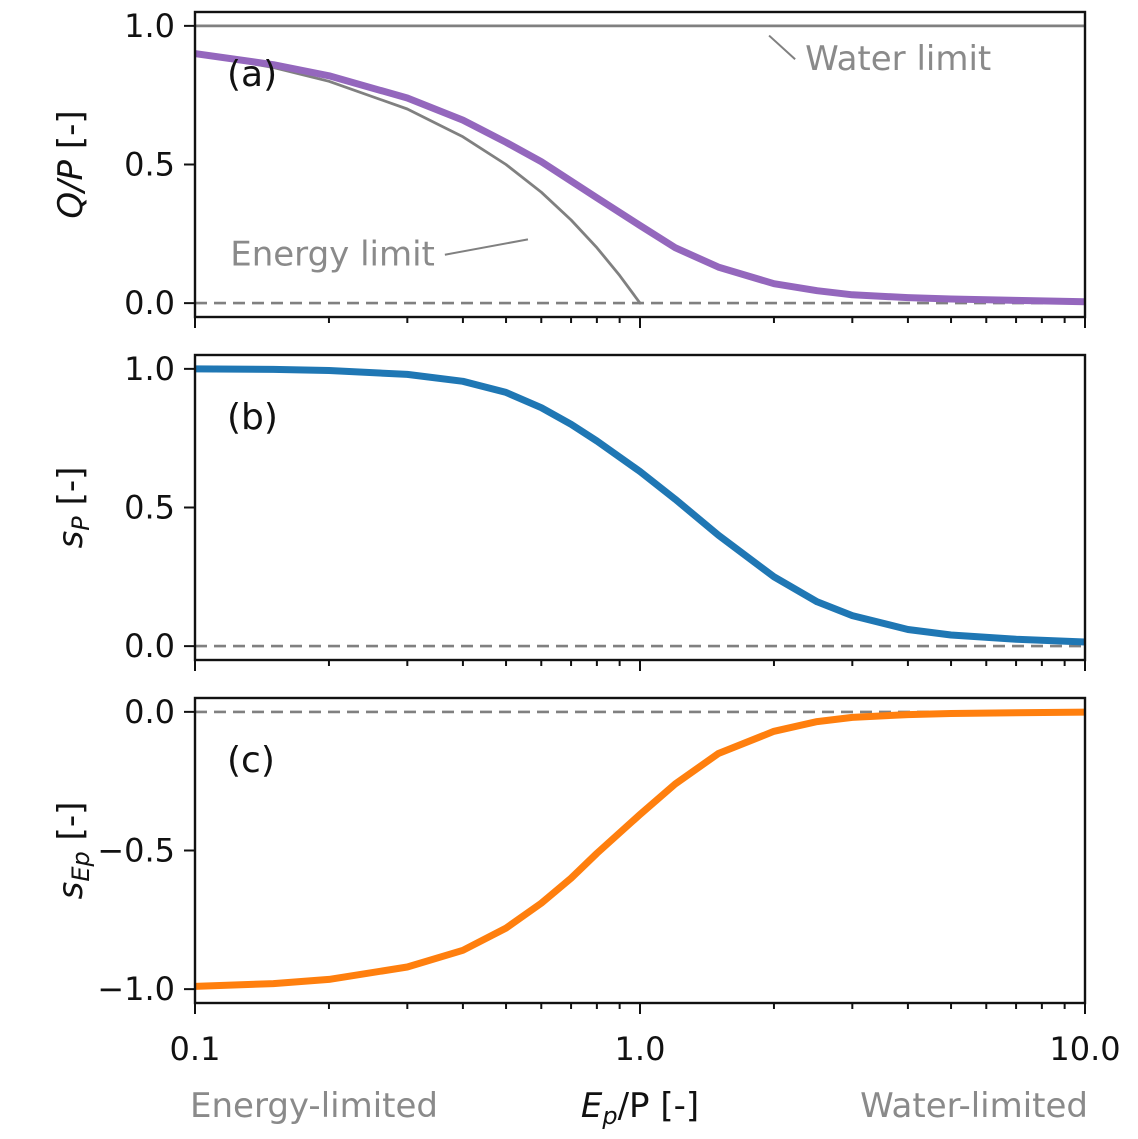 Image resolution: width=1138 pixels, height=1139 pixels. What do you see at coordinates (1084, 1049) in the screenshot?
I see `x-tick-label: 10.0` at bounding box center [1084, 1049].